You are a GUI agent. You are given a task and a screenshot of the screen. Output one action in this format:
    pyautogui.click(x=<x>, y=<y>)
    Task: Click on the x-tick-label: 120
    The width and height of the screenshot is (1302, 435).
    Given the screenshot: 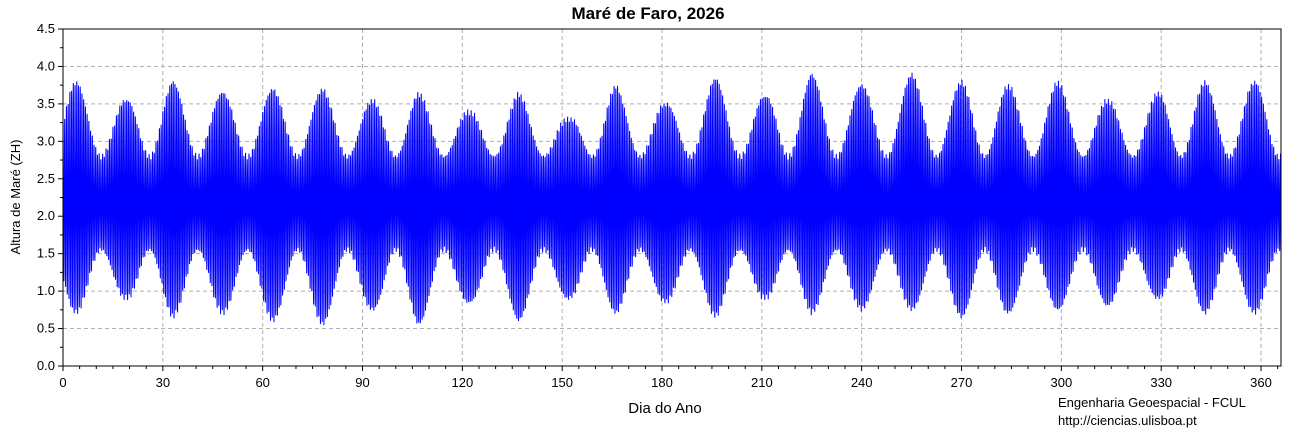 What is the action you would take?
    pyautogui.click(x=462, y=382)
    